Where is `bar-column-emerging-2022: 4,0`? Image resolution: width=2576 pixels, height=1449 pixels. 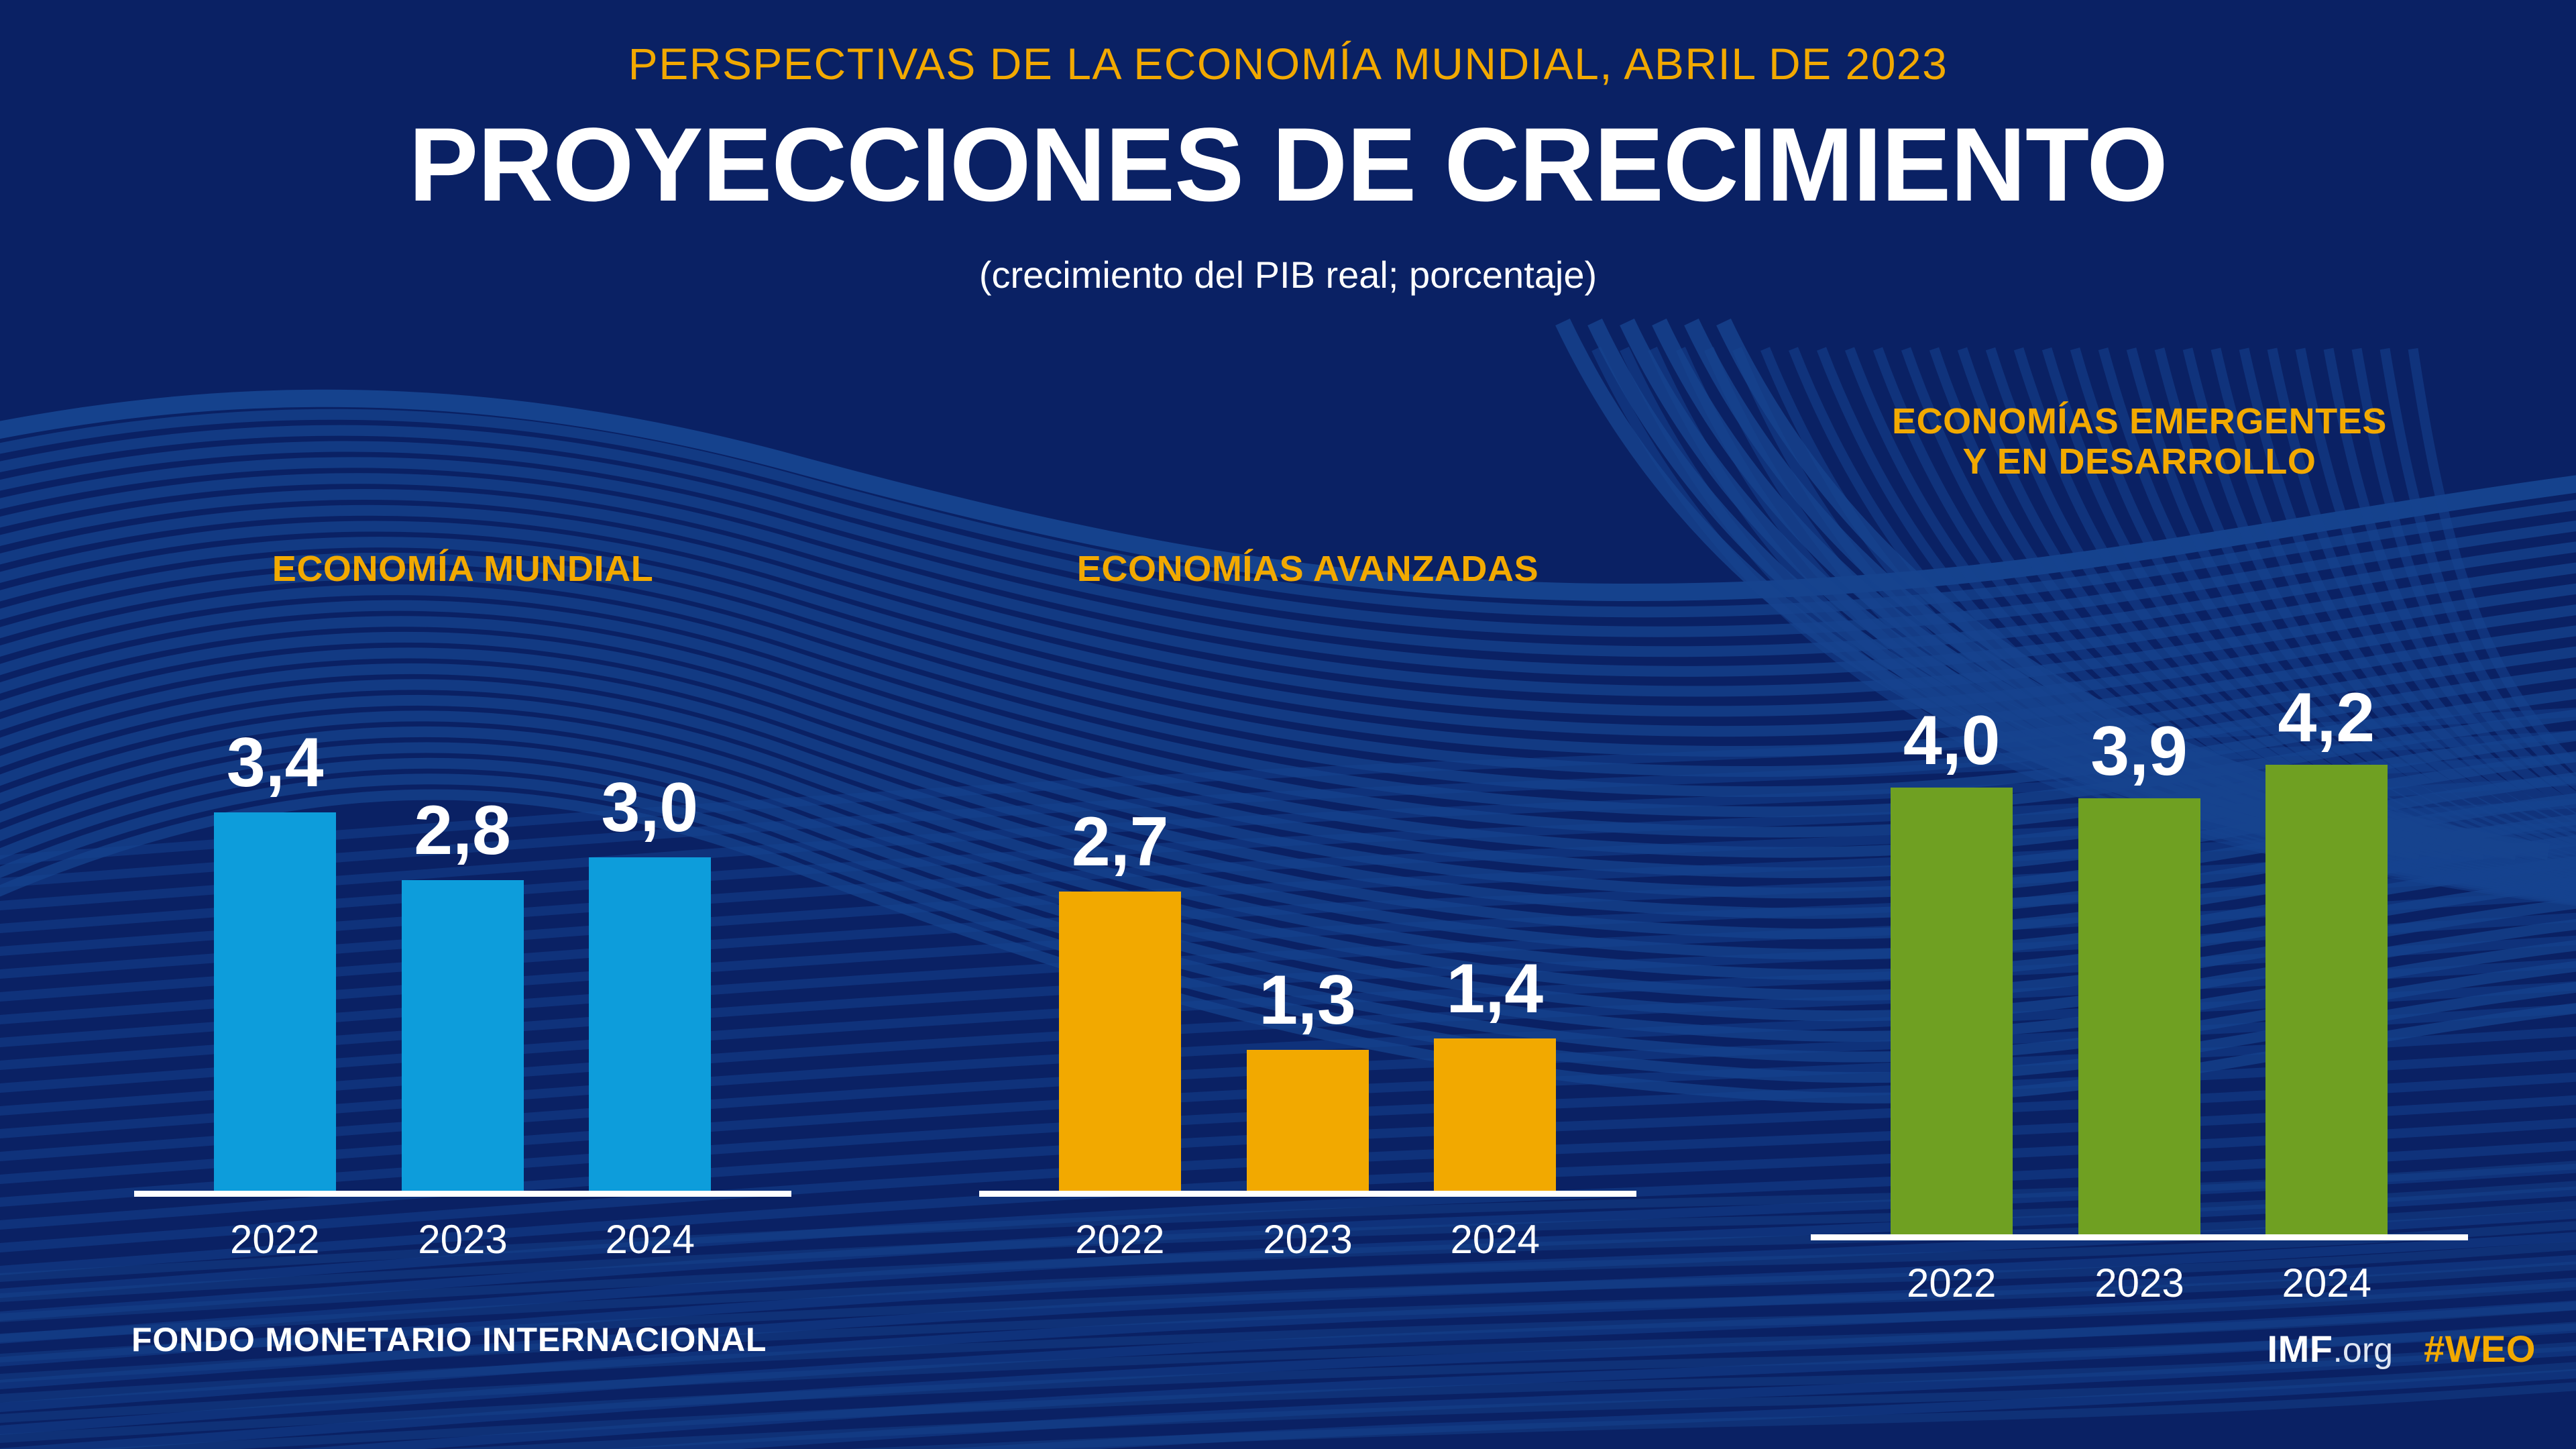 bar-column-emerging-2022: 4,0 is located at coordinates (1952, 894).